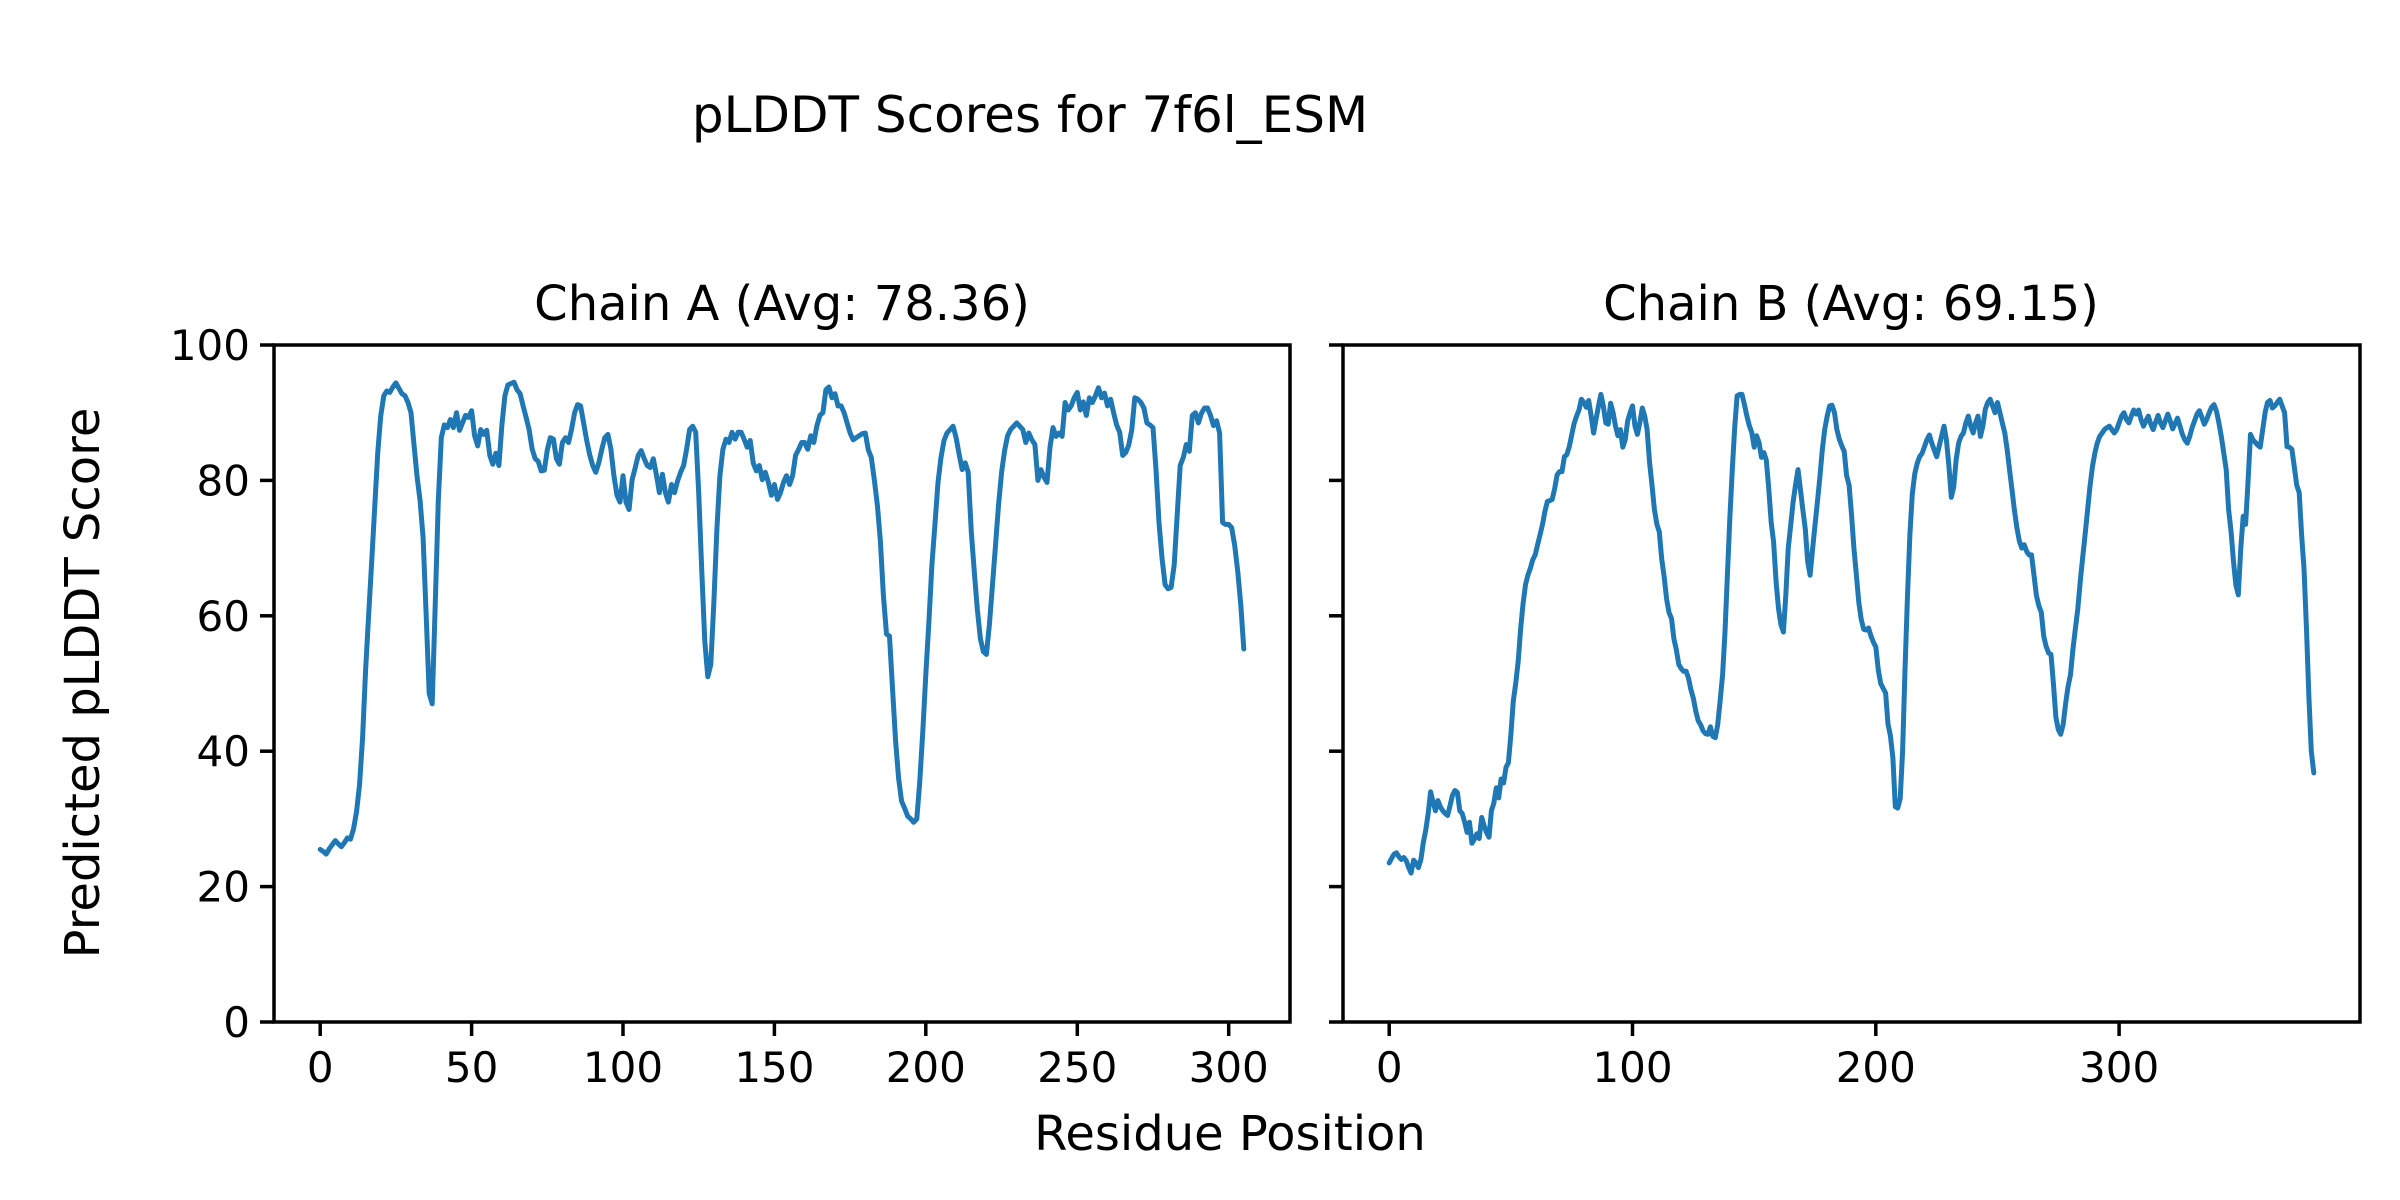 This screenshot has height=1200, width=2400. I want to click on x-tick-label: 50, so click(471, 1067).